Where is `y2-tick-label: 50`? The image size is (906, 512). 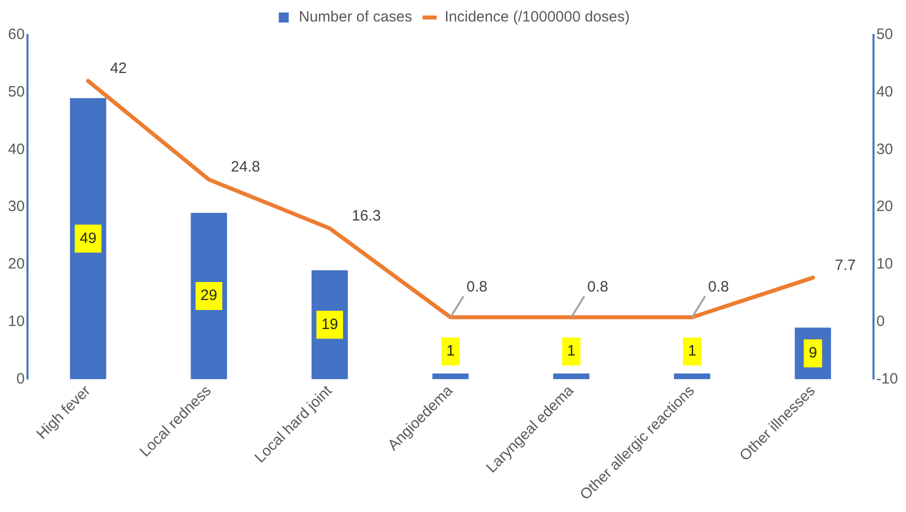
y2-tick-label: 50 is located at coordinates (885, 35).